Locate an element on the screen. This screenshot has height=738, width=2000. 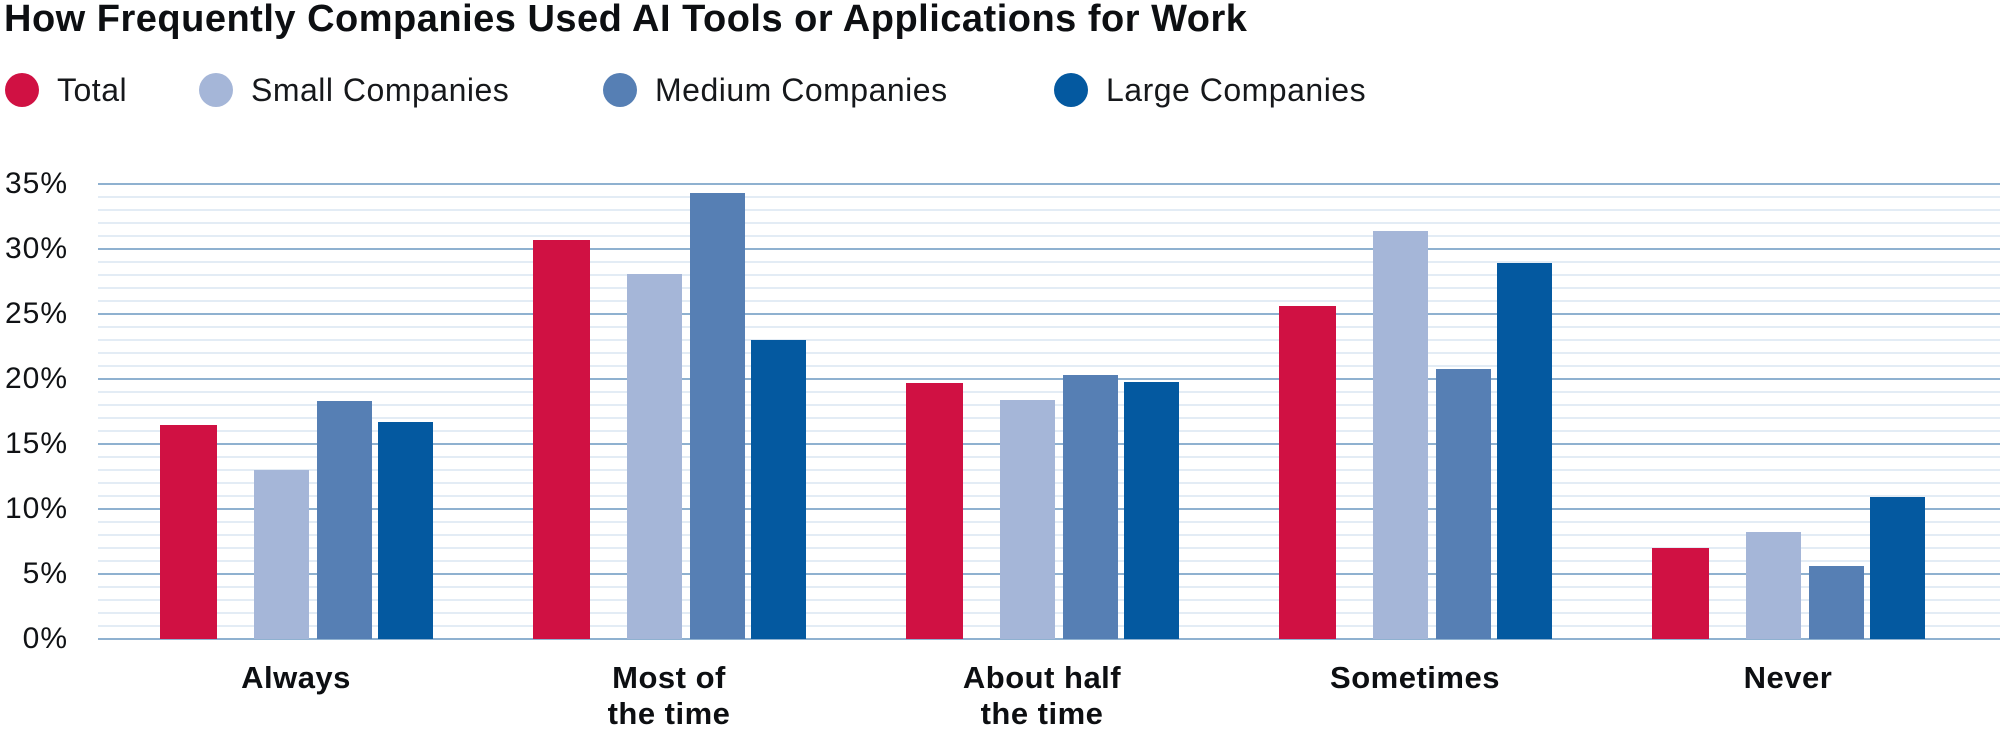
x-axis-category-label: Never is located at coordinates (1788, 677).